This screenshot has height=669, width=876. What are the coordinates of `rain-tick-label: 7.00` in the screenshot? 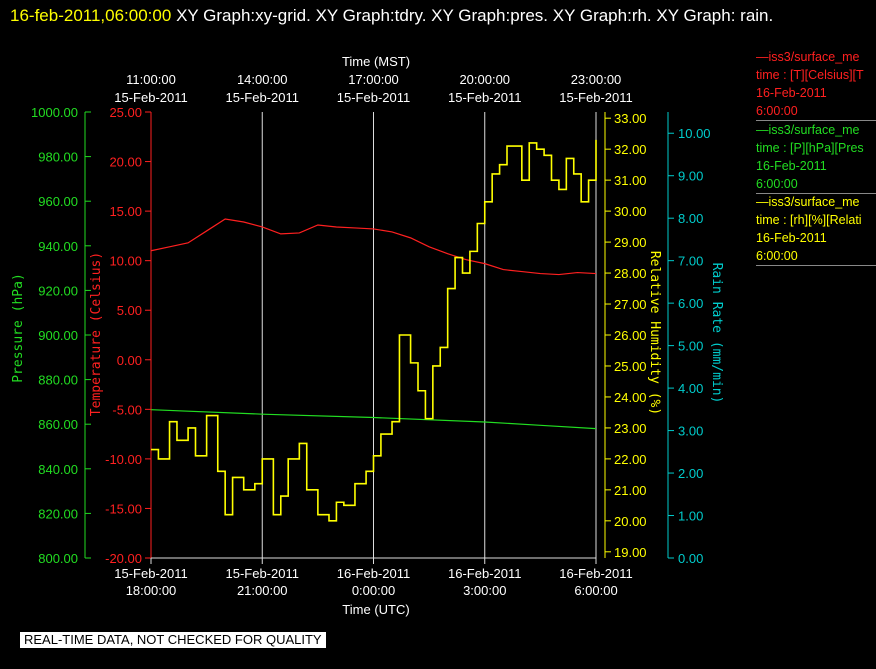 It's located at (690, 261).